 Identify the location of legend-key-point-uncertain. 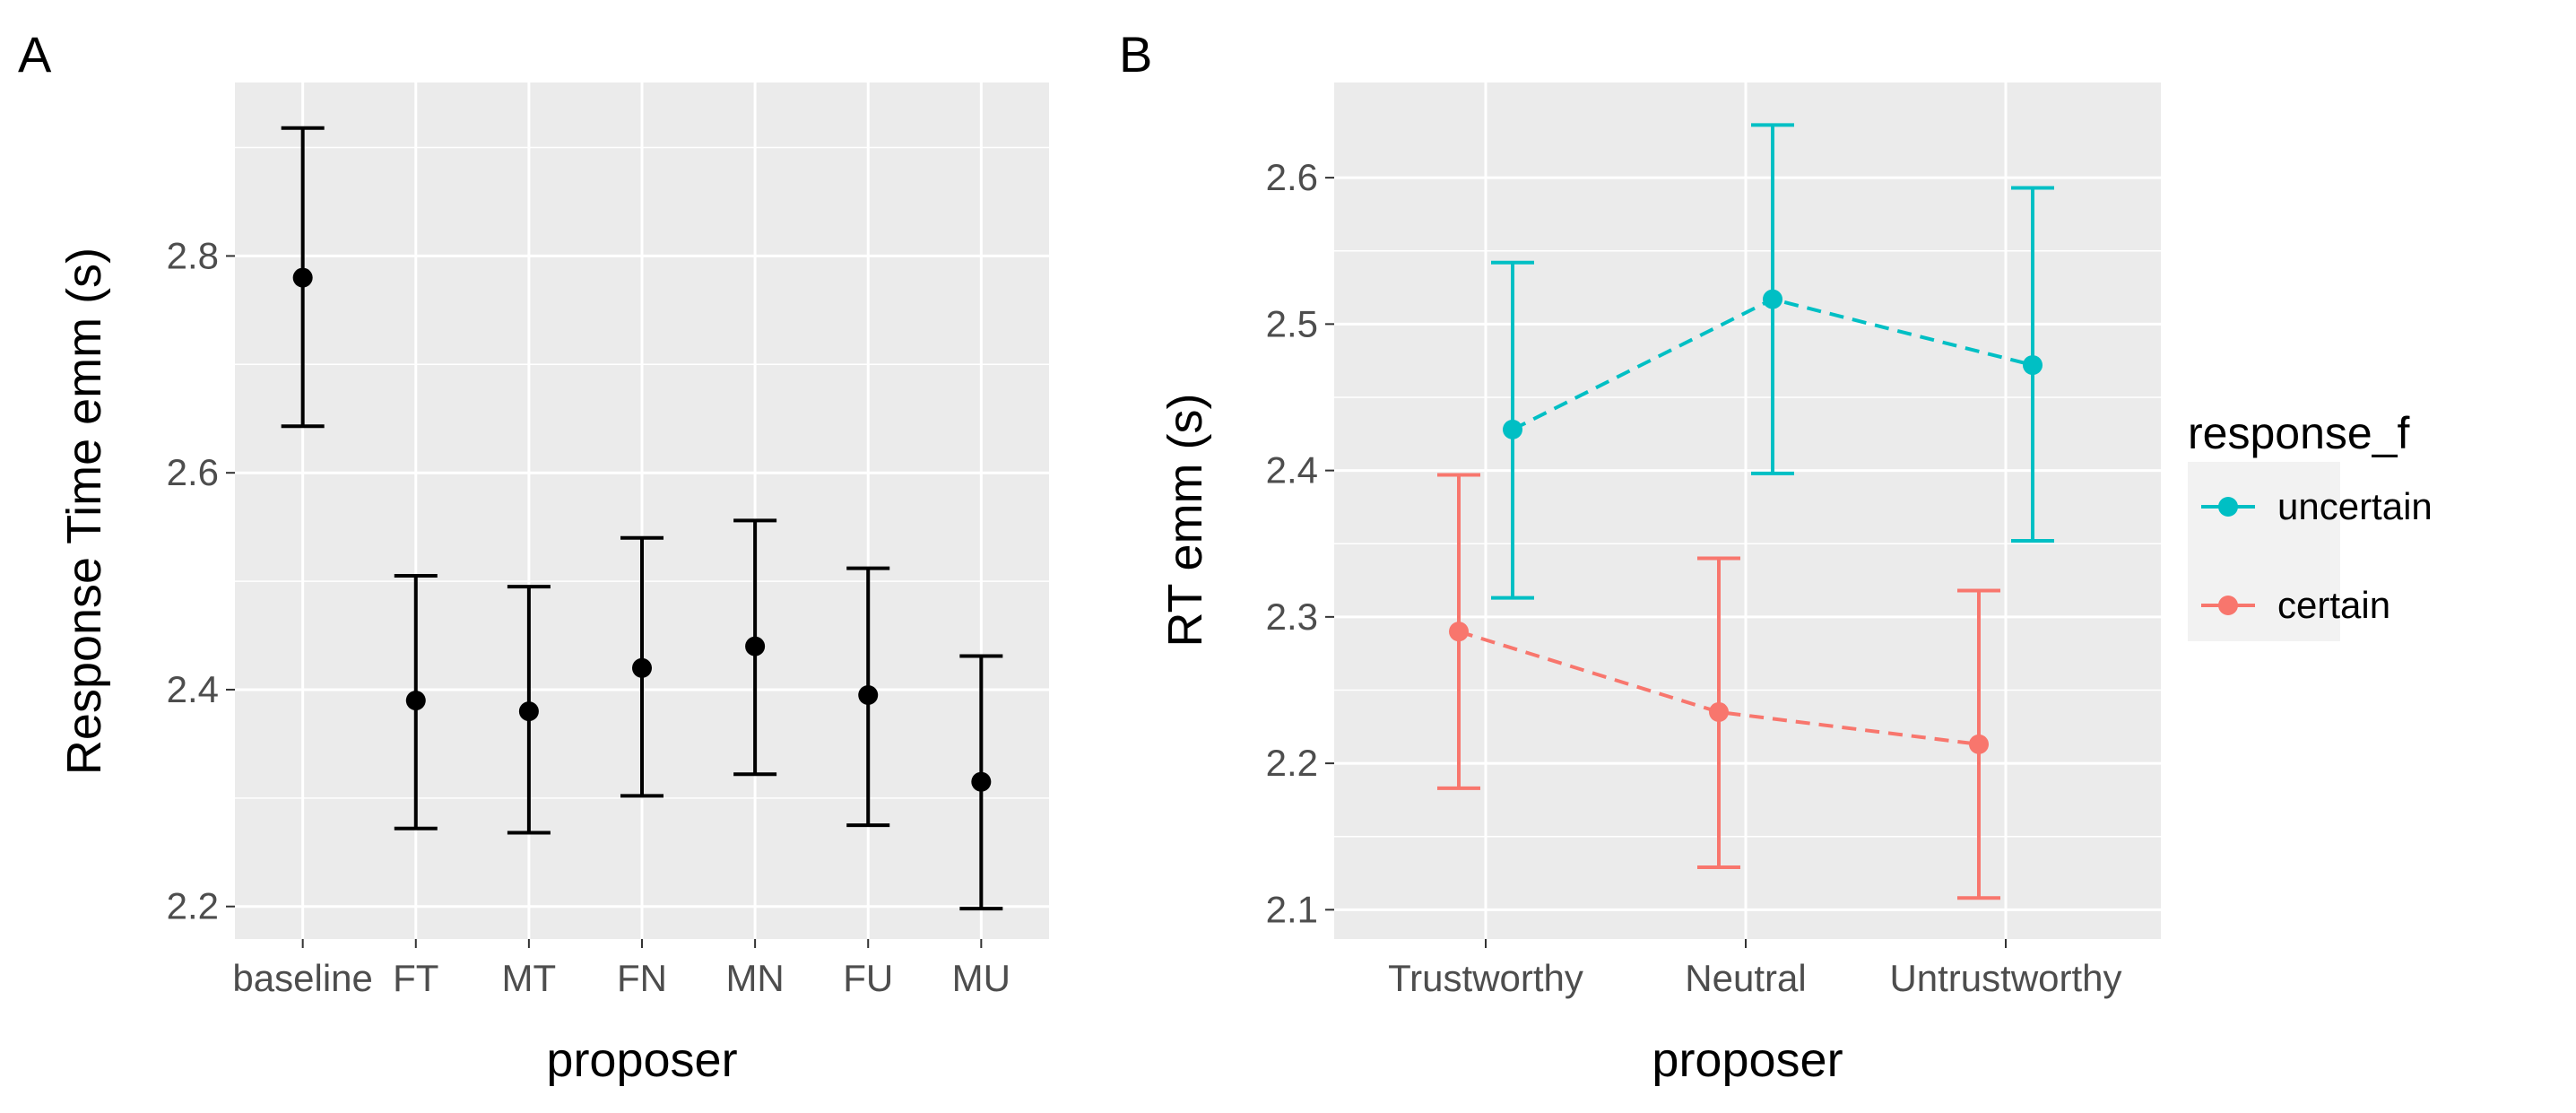
(2228, 507).